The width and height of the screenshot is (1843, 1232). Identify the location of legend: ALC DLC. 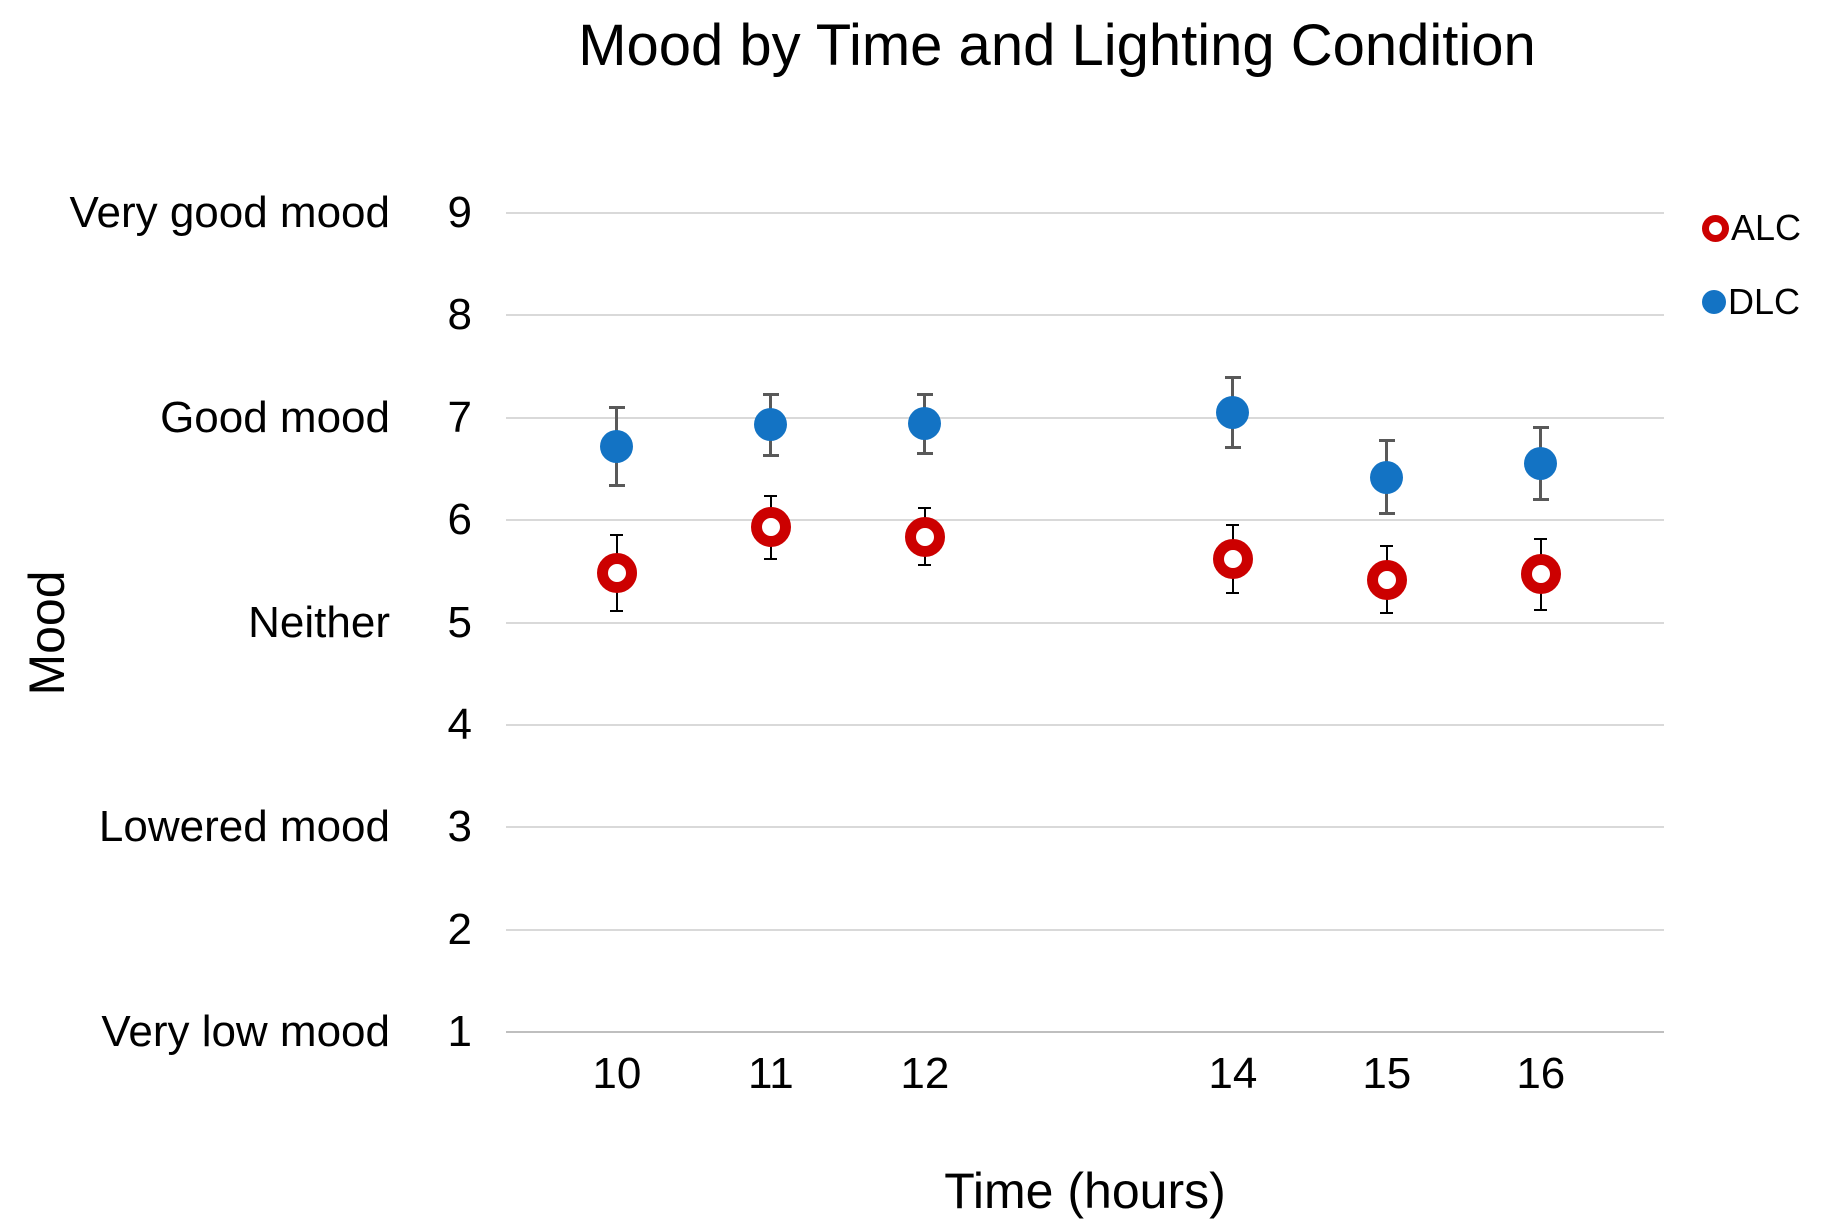
(1751, 265).